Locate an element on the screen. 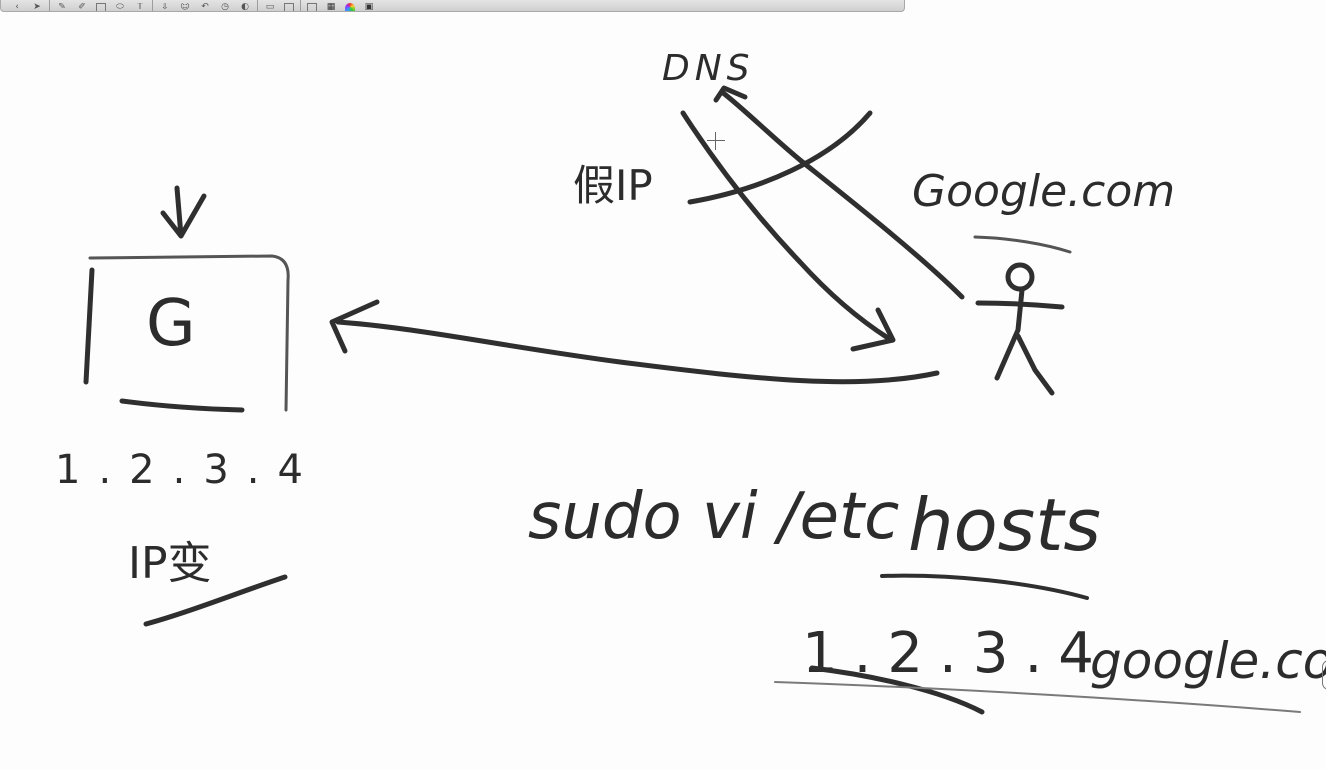  server-ip: 1.2.3.4 is located at coordinates (188, 470).